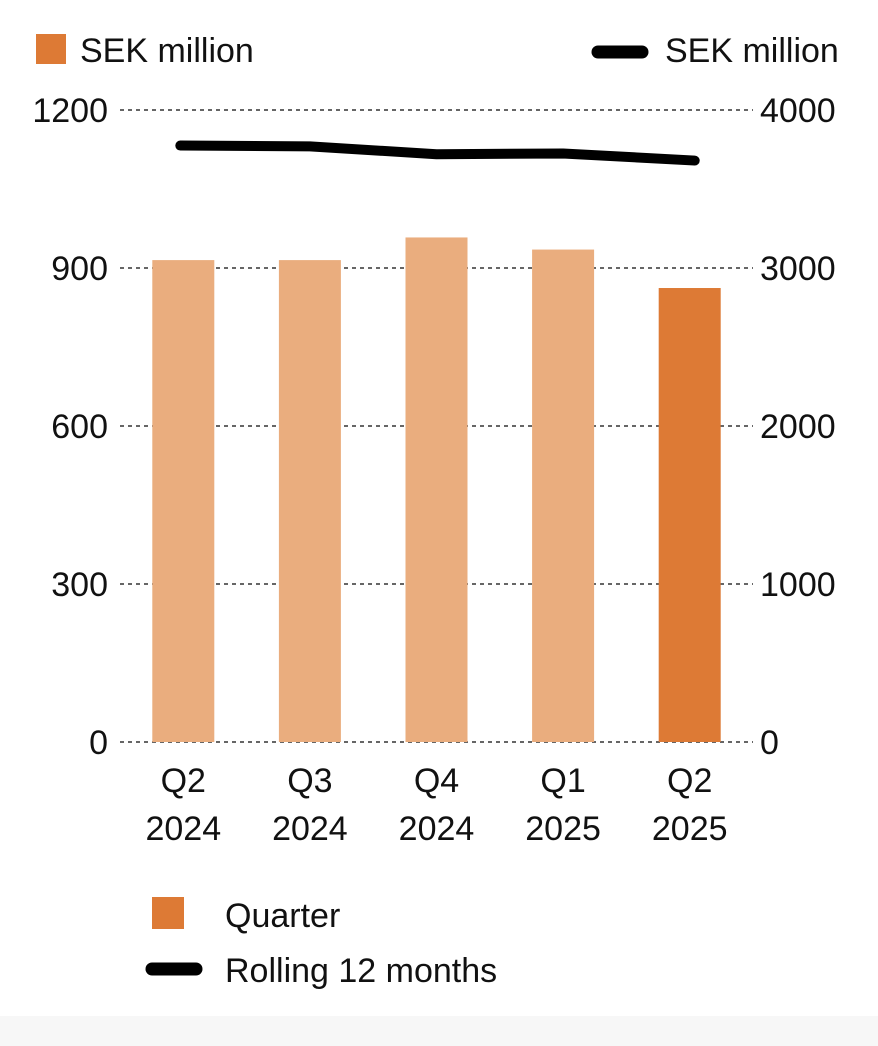  What do you see at coordinates (70, 111) in the screenshot?
I see `left-tick-label: 1200` at bounding box center [70, 111].